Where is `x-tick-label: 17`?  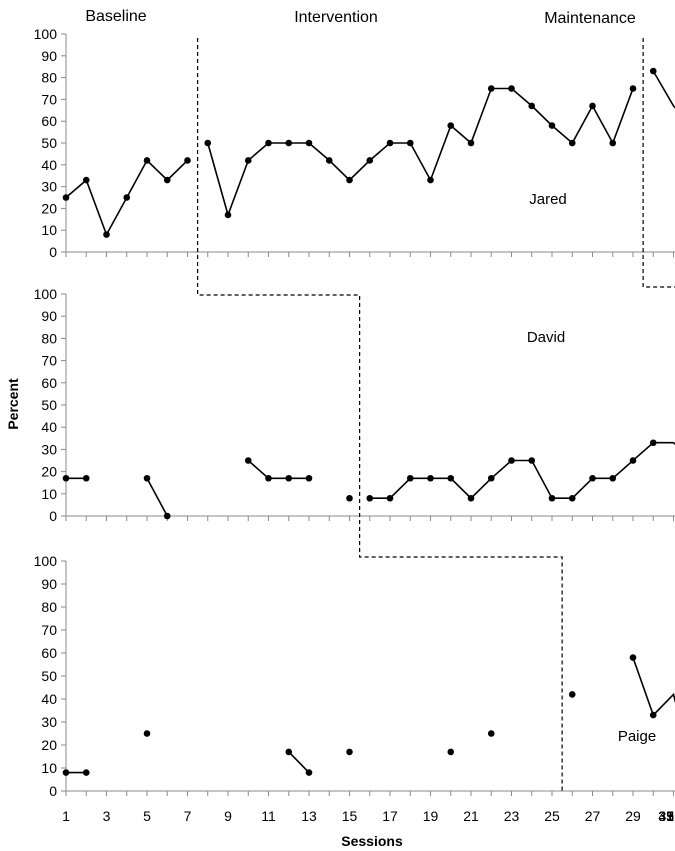
x-tick-label: 17 is located at coordinates (390, 816).